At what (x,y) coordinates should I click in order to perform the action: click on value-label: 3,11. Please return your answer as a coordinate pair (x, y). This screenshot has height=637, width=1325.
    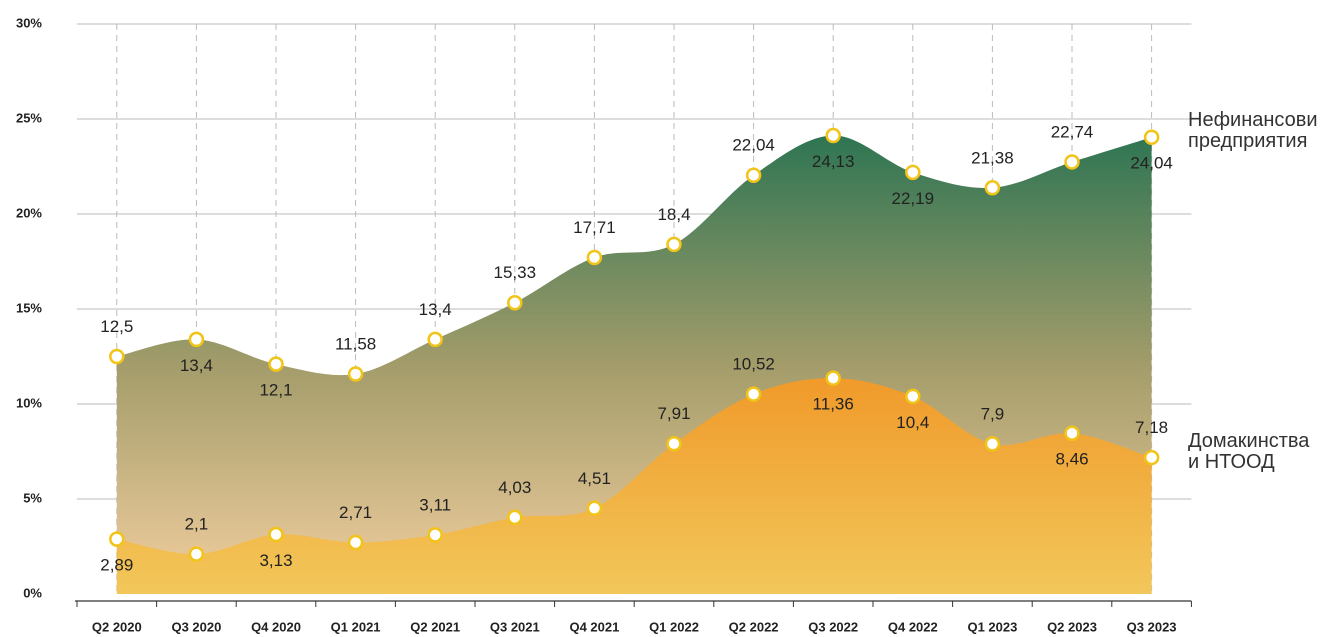
    Looking at the image, I should click on (435, 504).